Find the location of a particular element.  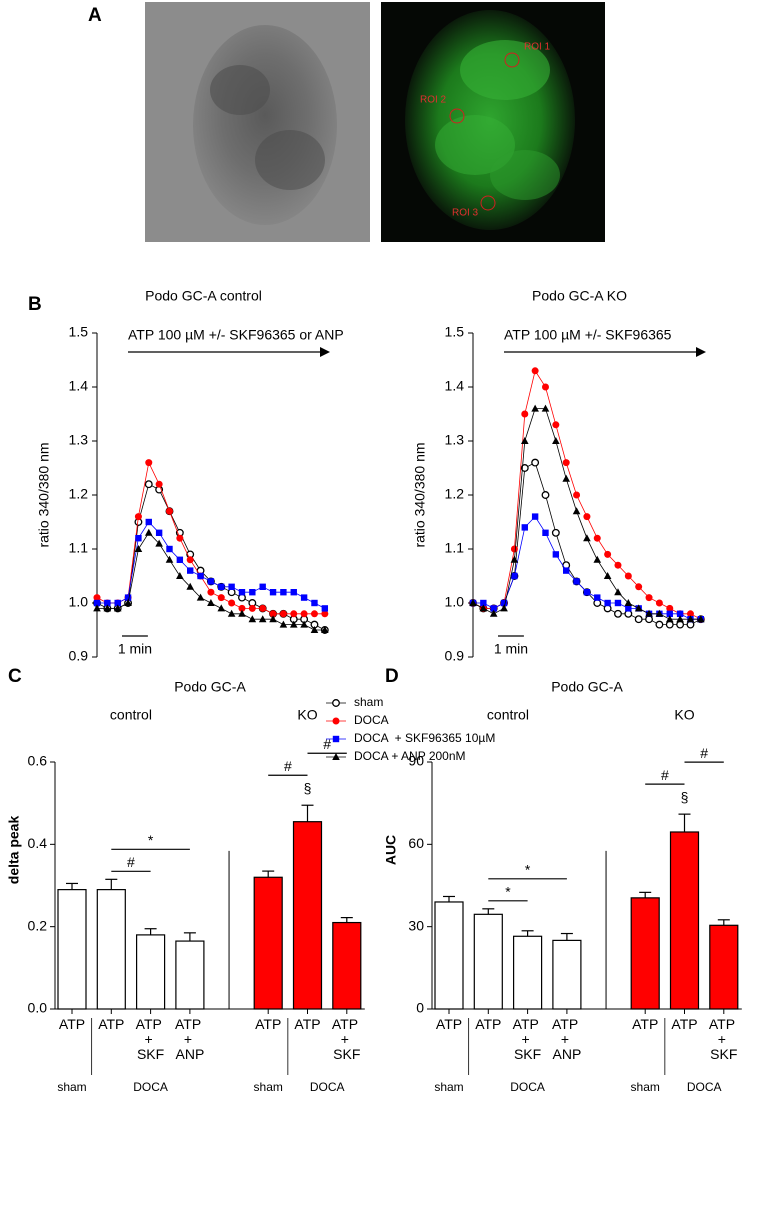

y-axis-label: ratio 340/380 nm is located at coordinates (44, 494).